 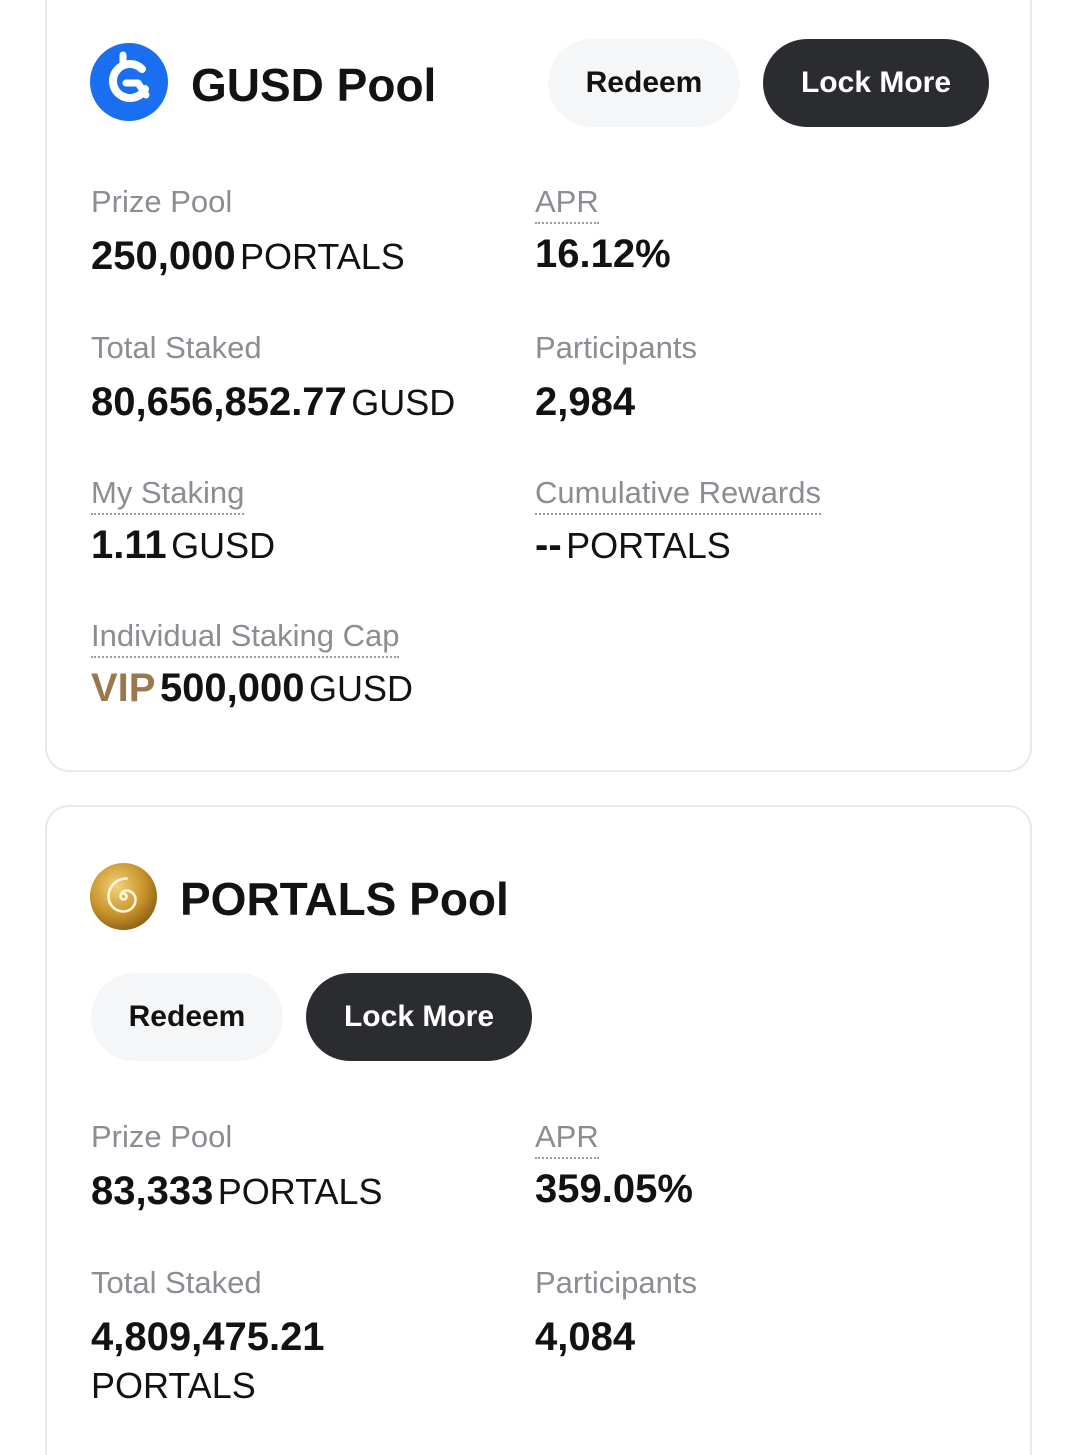 What do you see at coordinates (614, 1166) in the screenshot?
I see `portals-apr: APR 359.05%` at bounding box center [614, 1166].